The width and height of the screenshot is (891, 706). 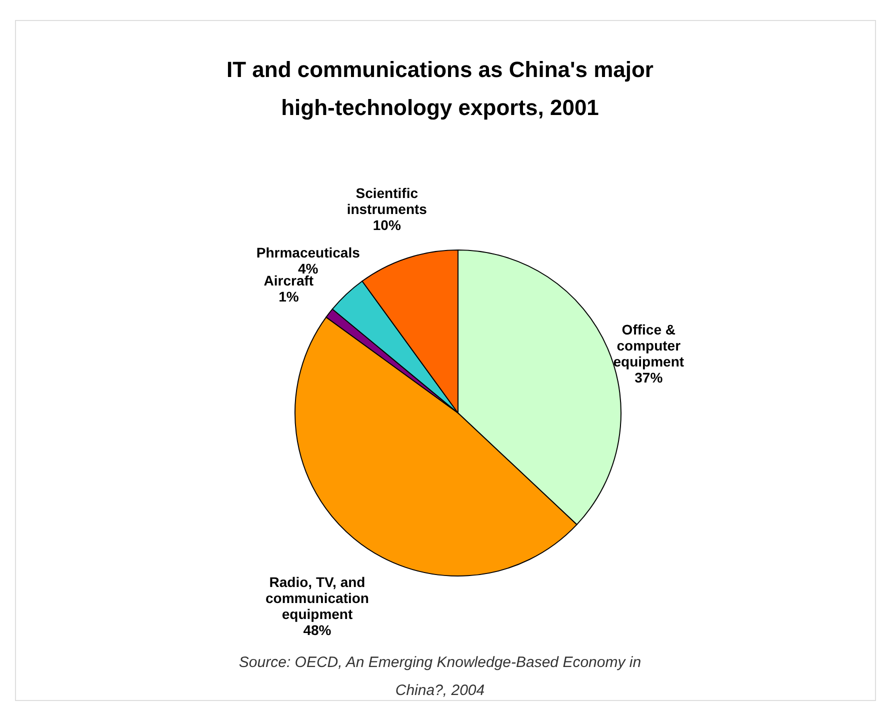 What do you see at coordinates (317, 630) in the screenshot?
I see `data-label: 48%` at bounding box center [317, 630].